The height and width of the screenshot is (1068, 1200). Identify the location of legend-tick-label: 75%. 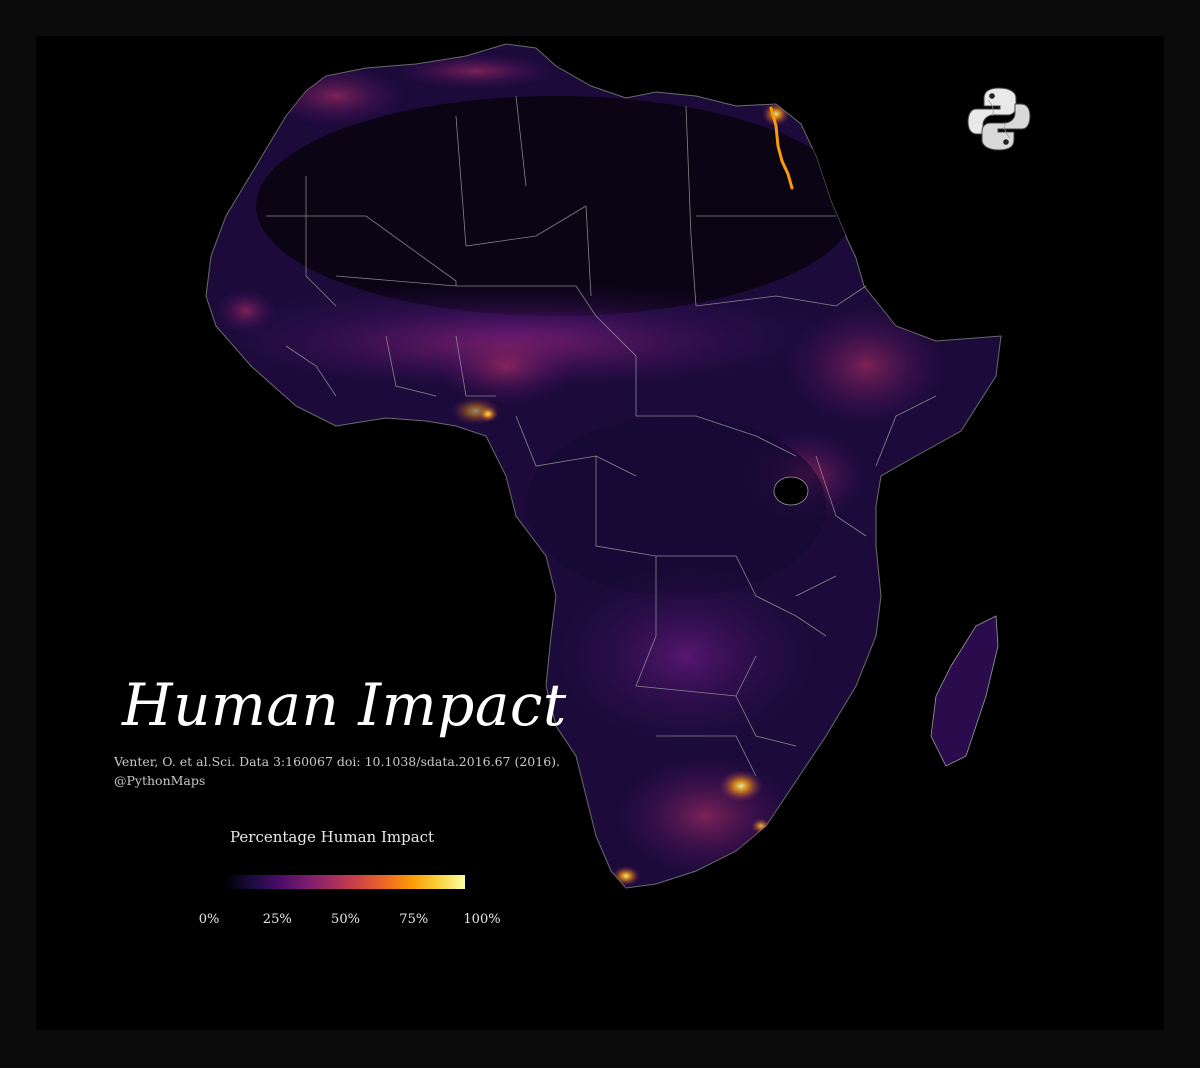
(414, 919).